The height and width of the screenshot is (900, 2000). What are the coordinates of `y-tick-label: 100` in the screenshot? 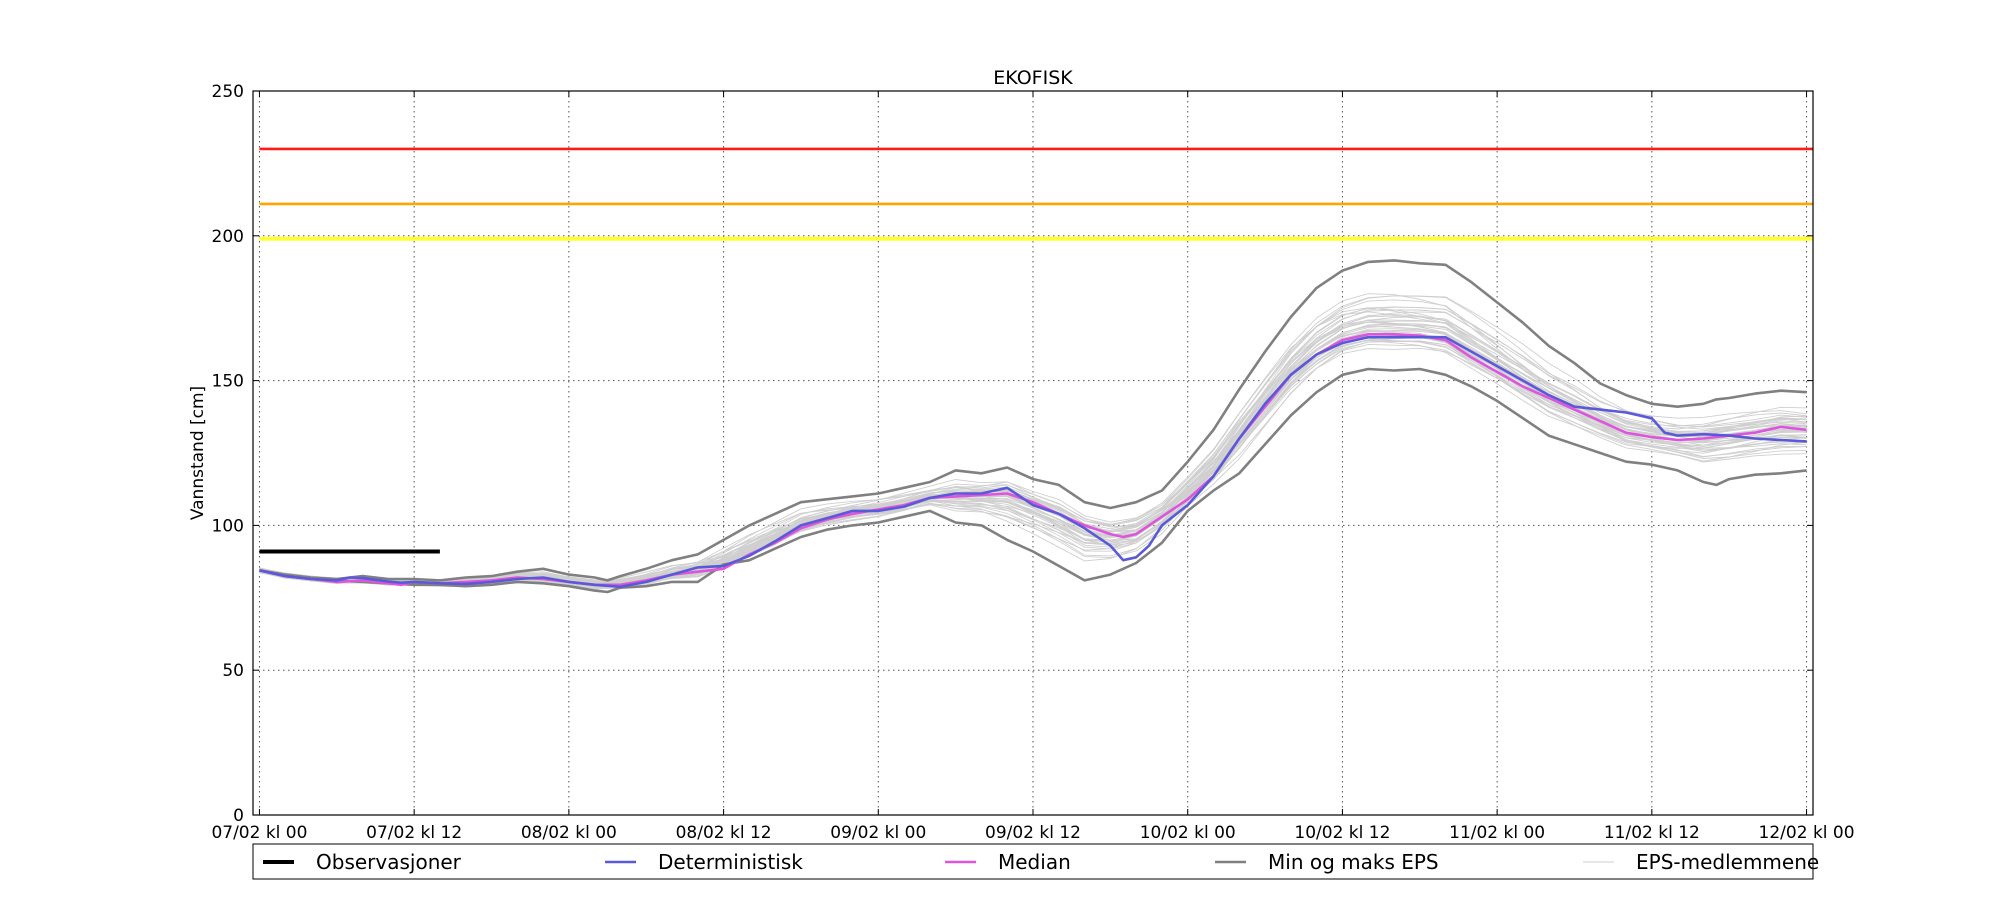 It's located at (228, 526).